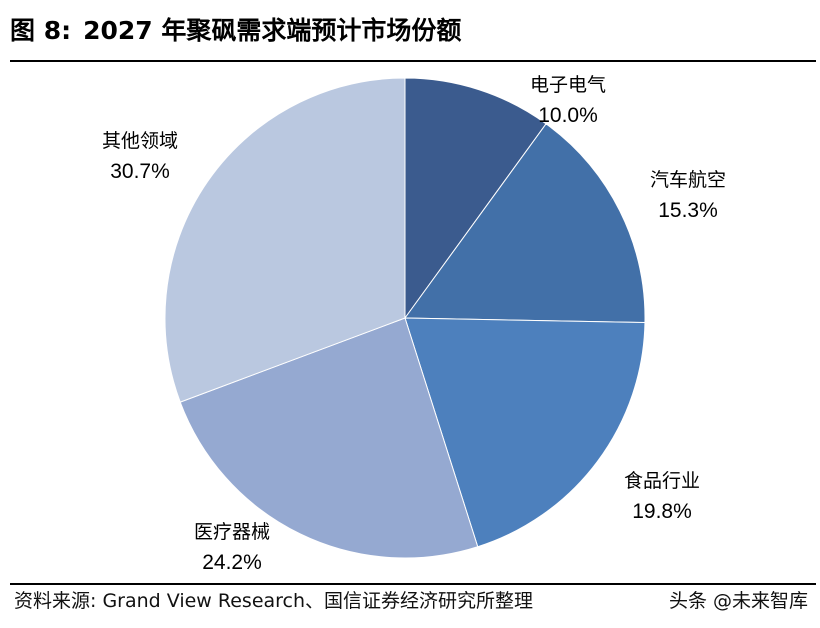  Describe the element at coordinates (568, 115) in the screenshot. I see `slice-value-label: 10.0%` at that location.